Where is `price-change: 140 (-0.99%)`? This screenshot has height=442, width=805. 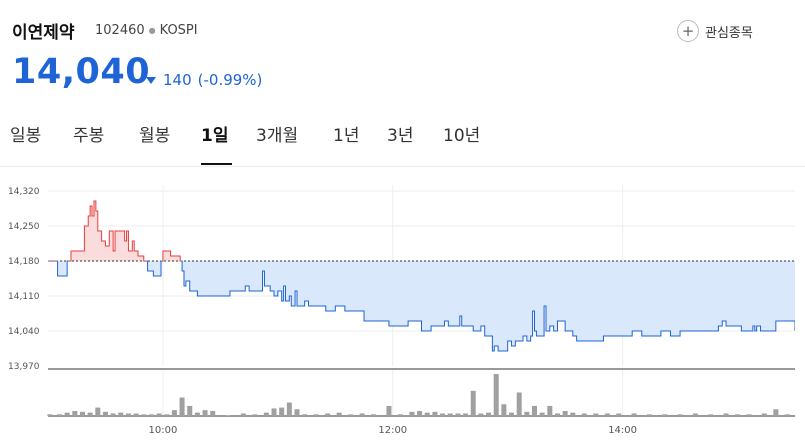
price-change: 140 (-0.99%) is located at coordinates (204, 80).